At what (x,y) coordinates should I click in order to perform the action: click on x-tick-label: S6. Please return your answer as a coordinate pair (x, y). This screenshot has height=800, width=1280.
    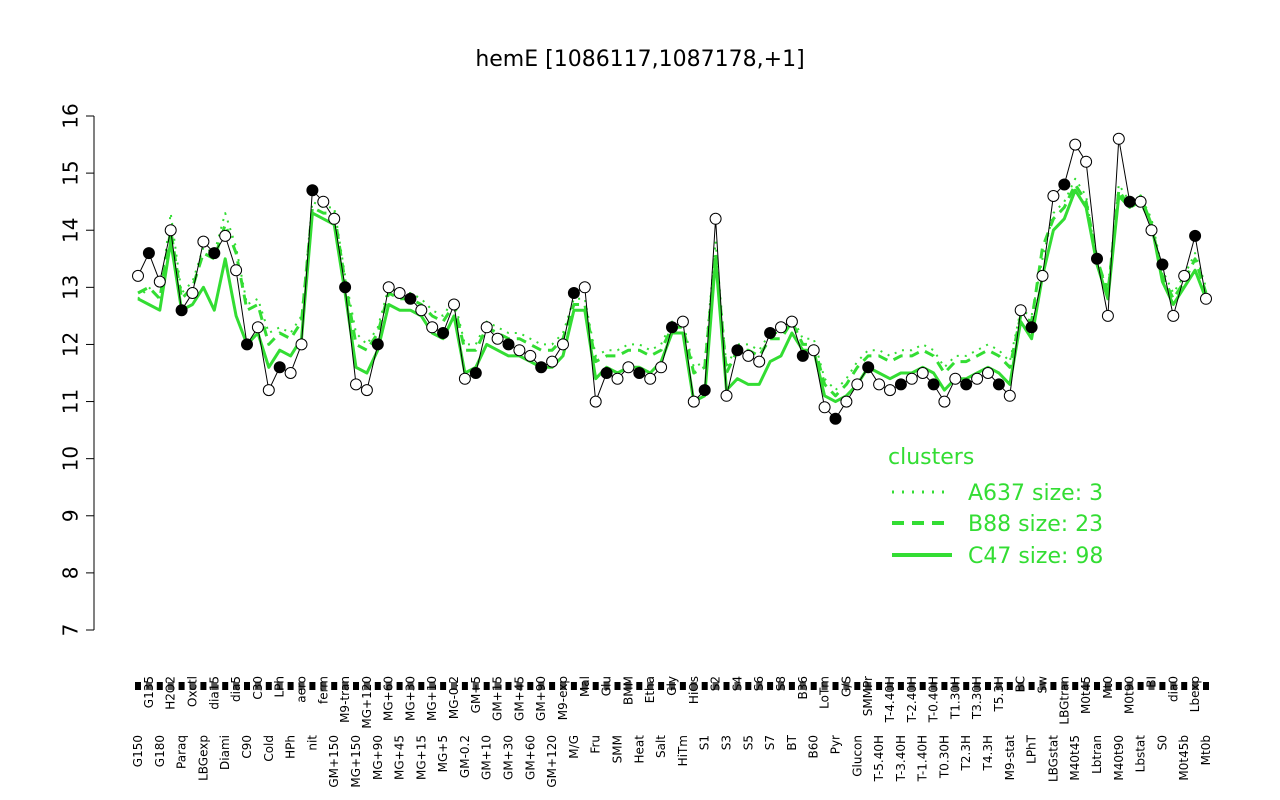
    Looking at the image, I should click on (759, 683).